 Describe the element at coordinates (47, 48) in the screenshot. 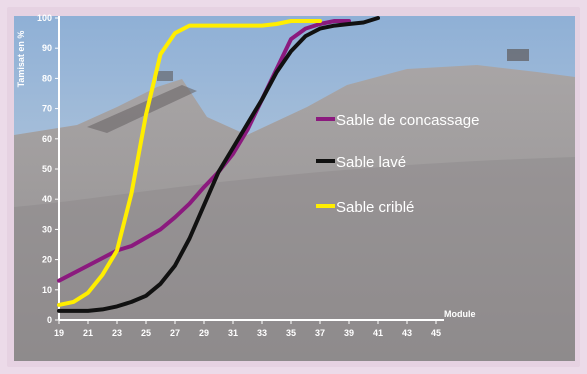

I see `y-tick-label: 90` at that location.